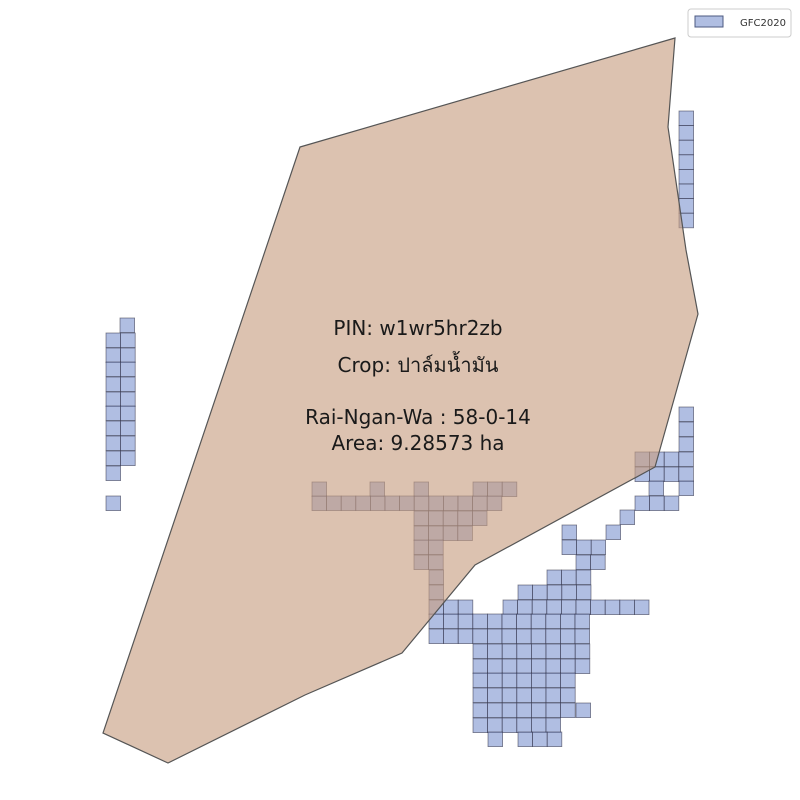  What do you see at coordinates (417, 328) in the screenshot?
I see `parcel-pin-label: PIN: w1wr5hr2zb` at bounding box center [417, 328].